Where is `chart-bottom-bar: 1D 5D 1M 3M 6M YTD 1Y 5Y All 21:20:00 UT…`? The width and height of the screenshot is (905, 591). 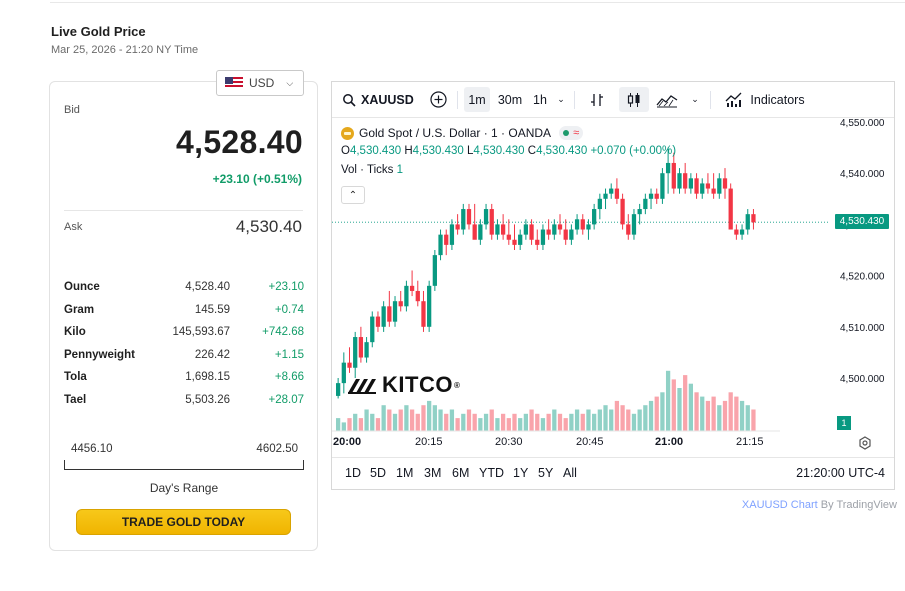 chart-bottom-bar: 1D 5D 1M 3M 6M YTD 1Y 5Y All 21:20:00 UT… is located at coordinates (613, 473).